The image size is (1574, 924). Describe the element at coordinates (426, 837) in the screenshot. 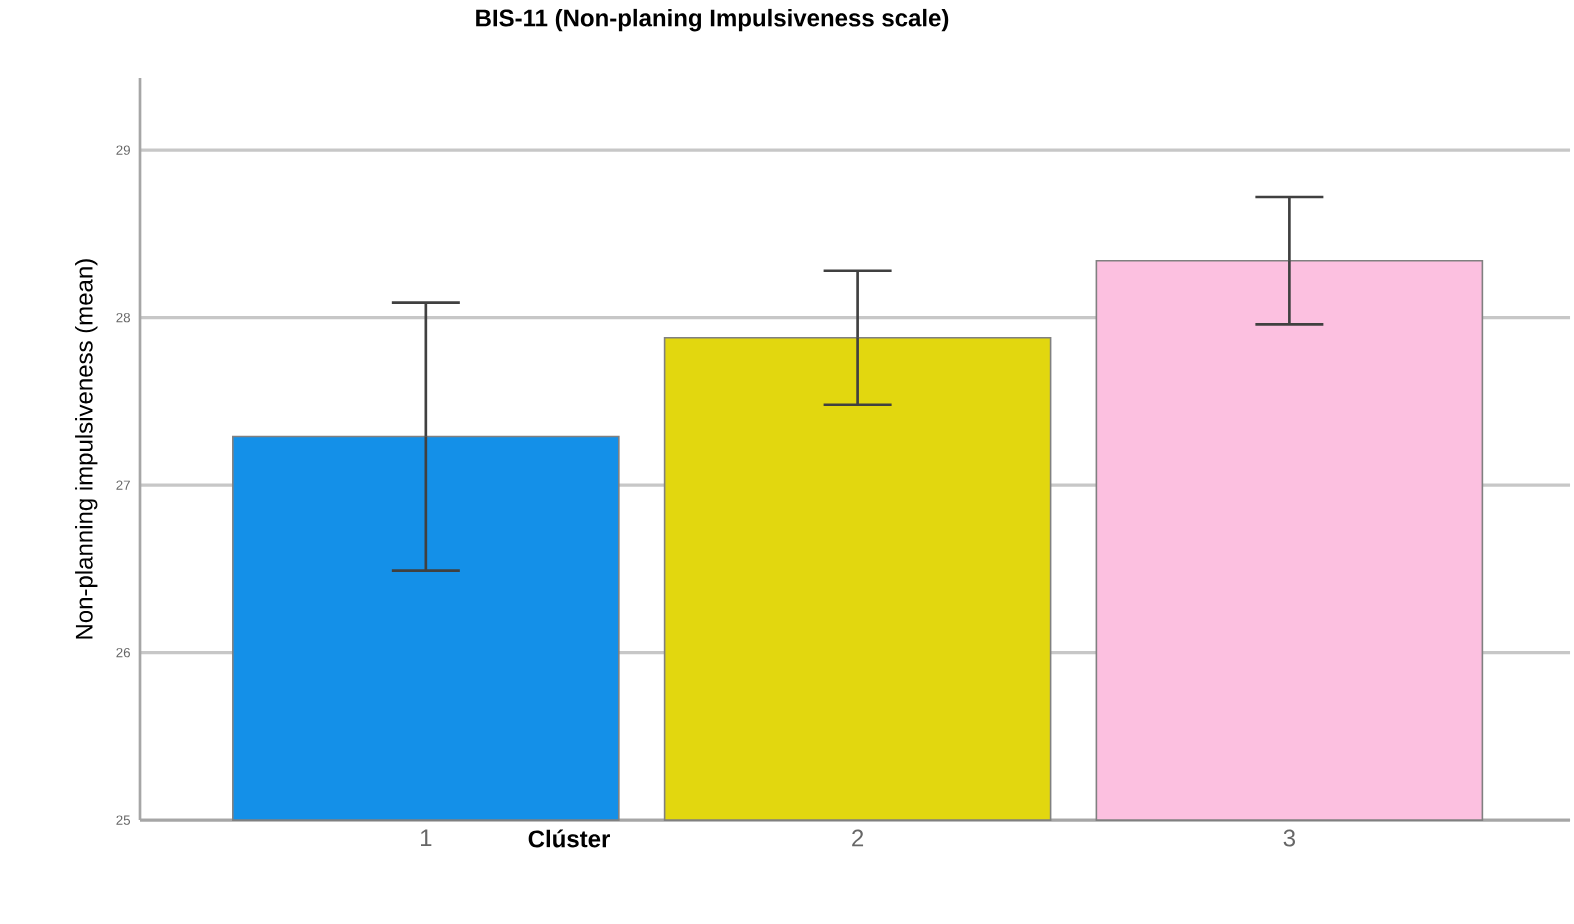

I see `x-tick-label: 1` at that location.